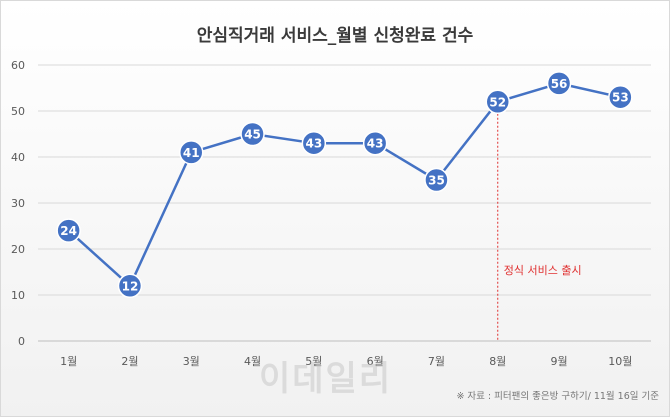  Describe the element at coordinates (129, 361) in the screenshot. I see `x-tick-label: 2월` at that location.